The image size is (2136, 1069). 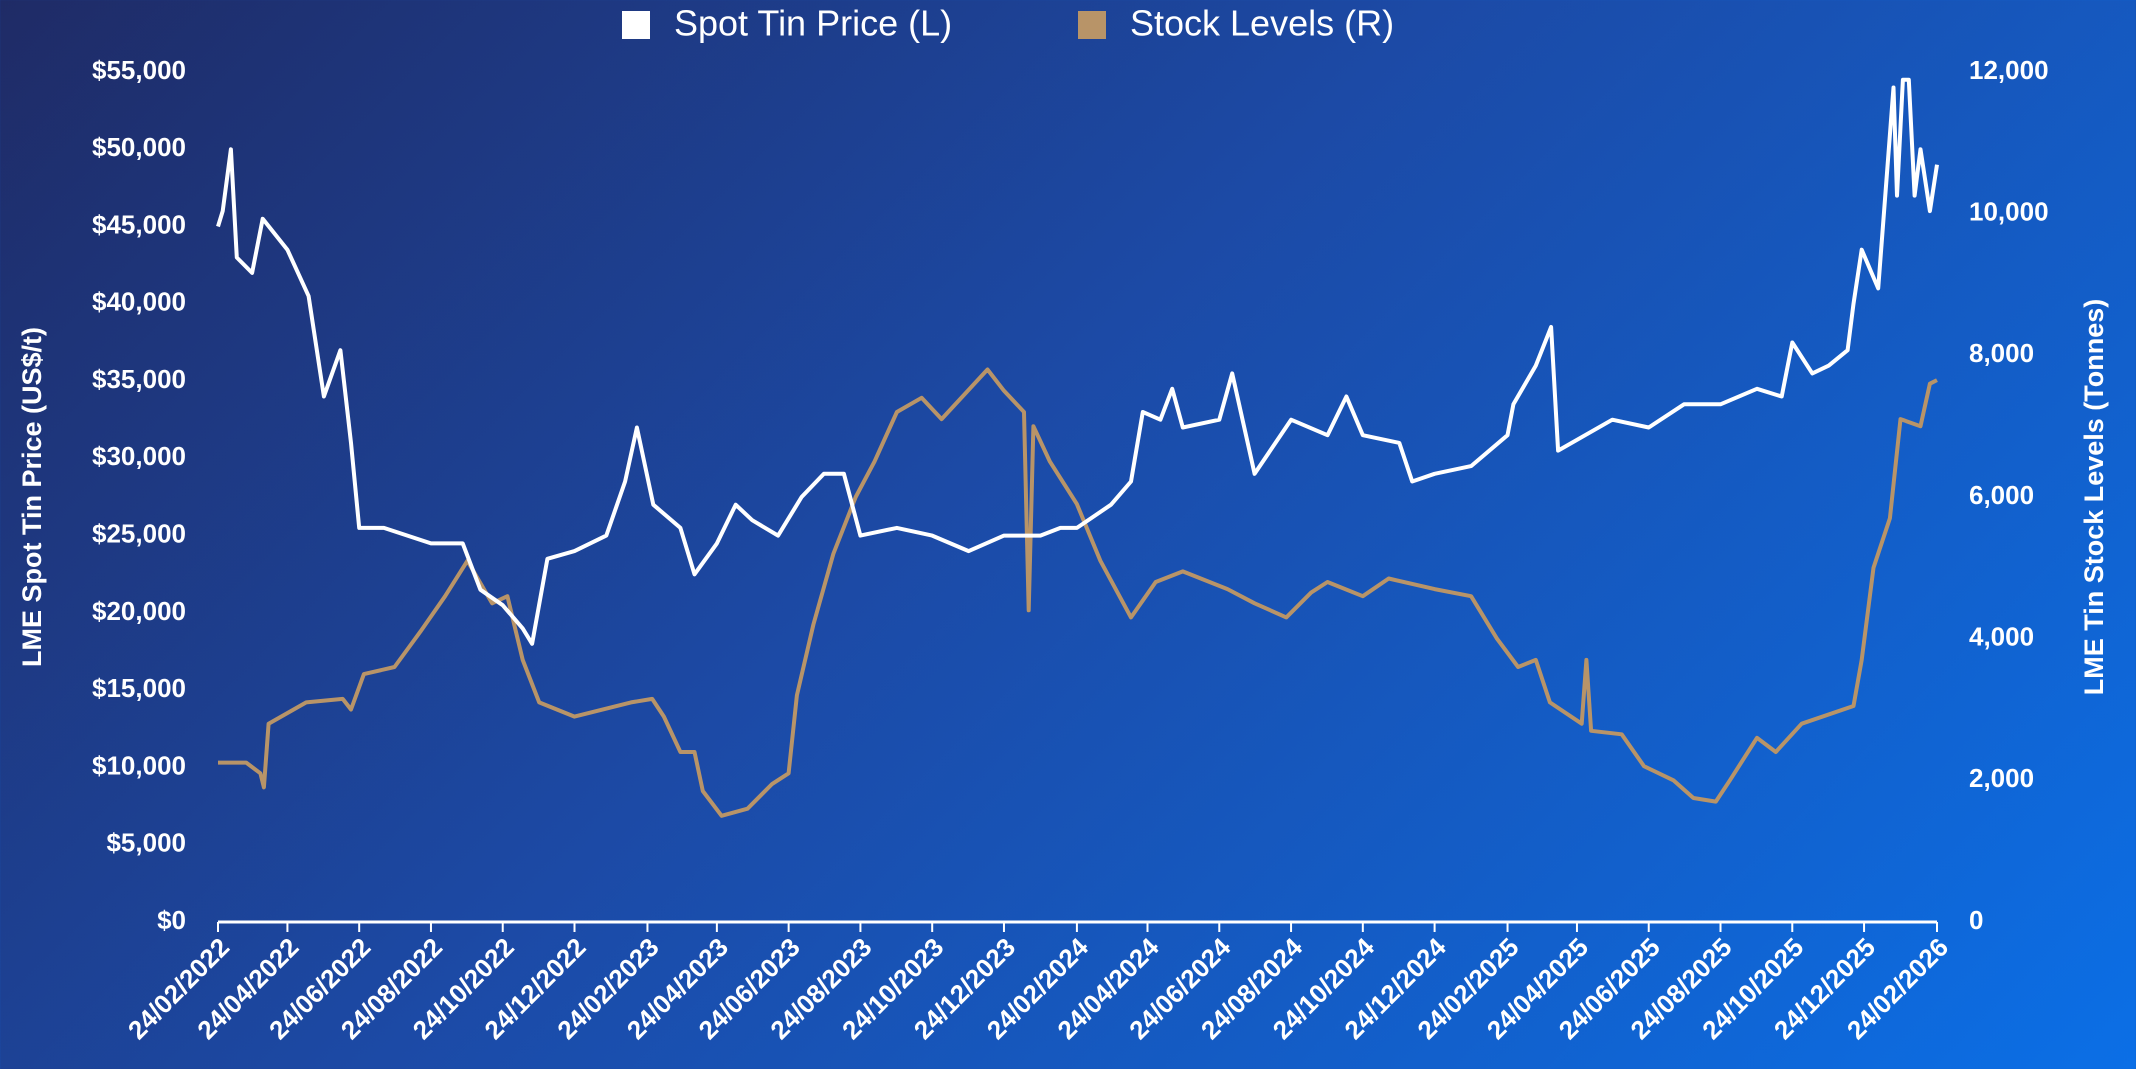 What do you see at coordinates (139, 611) in the screenshot?
I see `y-tick-label: $20,000` at bounding box center [139, 611].